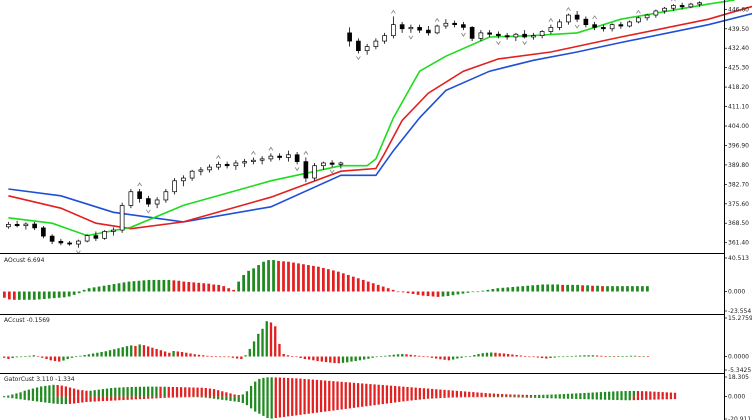 The width and height of the screenshot is (752, 420). What do you see at coordinates (738, 243) in the screenshot?
I see `price-tick-label: 361.40` at bounding box center [738, 243].